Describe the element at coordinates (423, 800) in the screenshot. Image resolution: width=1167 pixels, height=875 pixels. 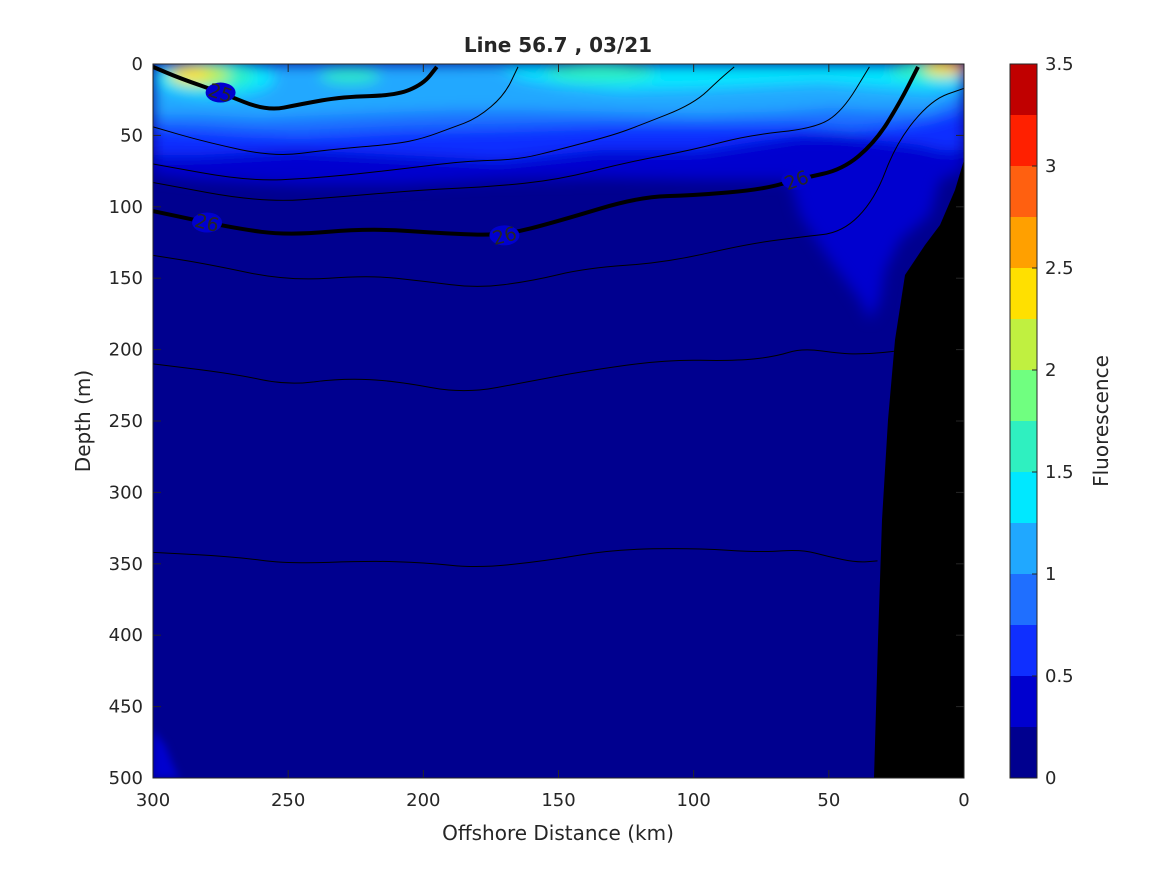
I see `x-tick-label: 200` at that location.